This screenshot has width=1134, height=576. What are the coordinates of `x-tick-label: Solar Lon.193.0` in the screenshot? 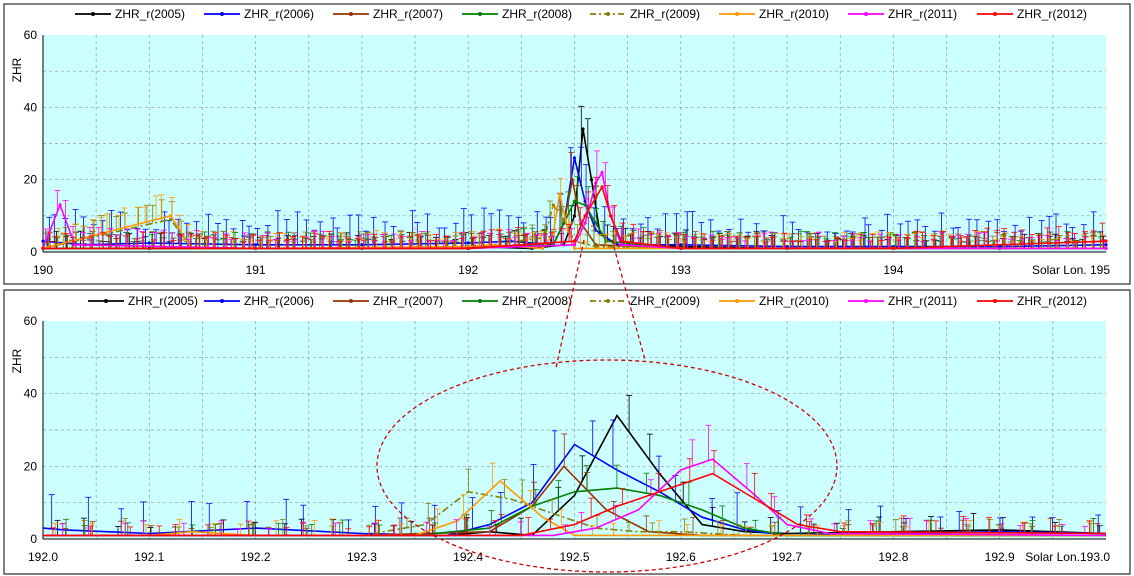 It's located at (1067, 557).